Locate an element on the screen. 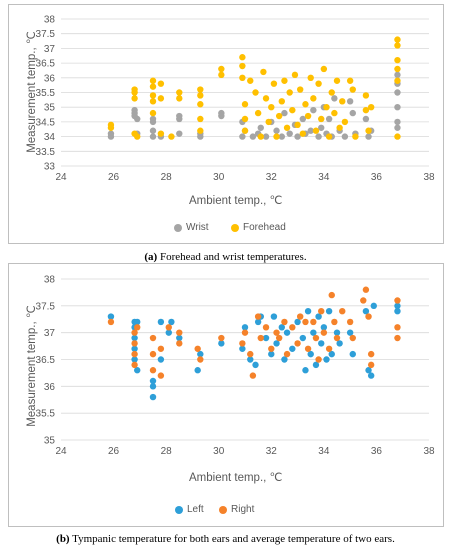  wrist-legend-marker is located at coordinates (178, 227).